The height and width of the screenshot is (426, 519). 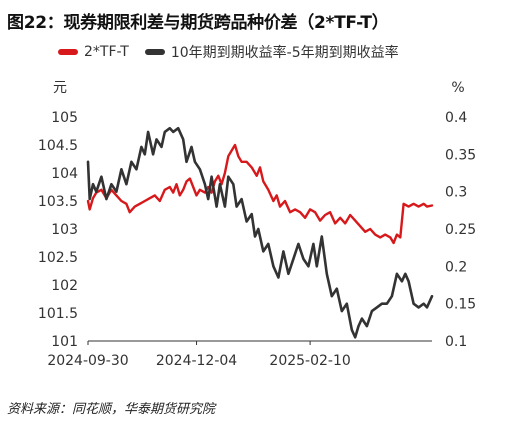 What do you see at coordinates (196, 361) in the screenshot?
I see `x-axis-tick-label: 2024-12-04` at bounding box center [196, 361].